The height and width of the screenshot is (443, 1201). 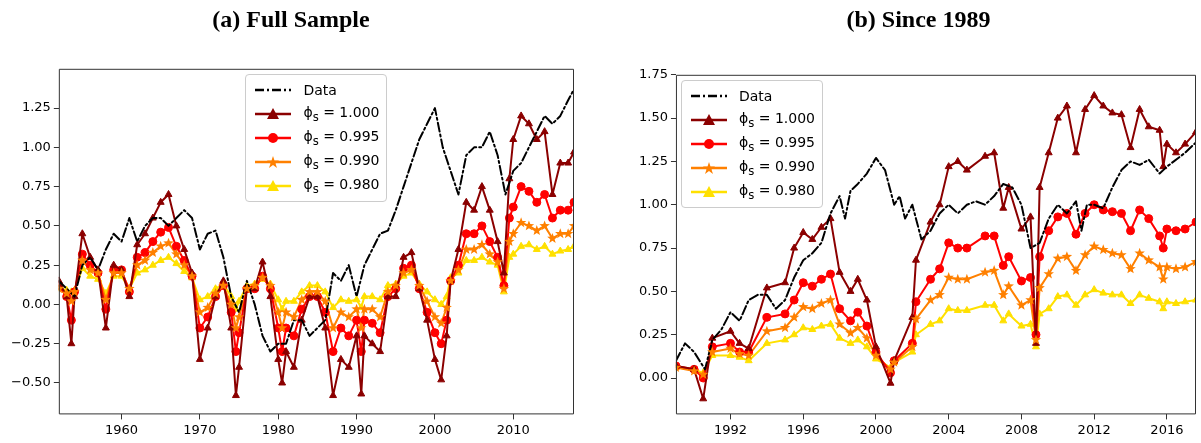 I want to click on chart-title: (a) Full Sample, so click(x=291, y=18).